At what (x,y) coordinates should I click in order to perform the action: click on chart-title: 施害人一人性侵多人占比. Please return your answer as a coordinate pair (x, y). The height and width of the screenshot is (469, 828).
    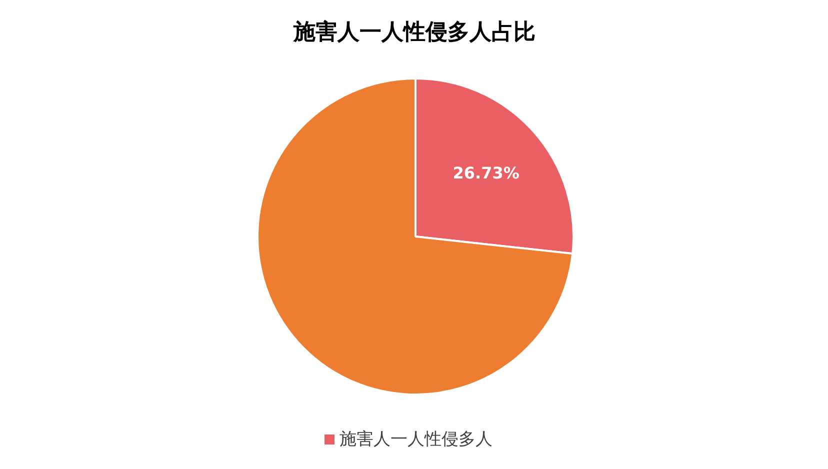
    Looking at the image, I should click on (414, 32).